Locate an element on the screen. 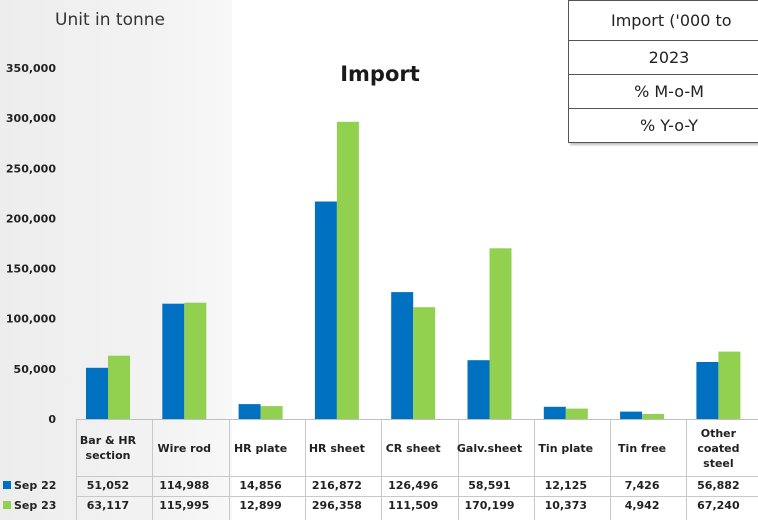 This screenshot has width=758, height=520. x-category-label: CR sheet is located at coordinates (413, 448).